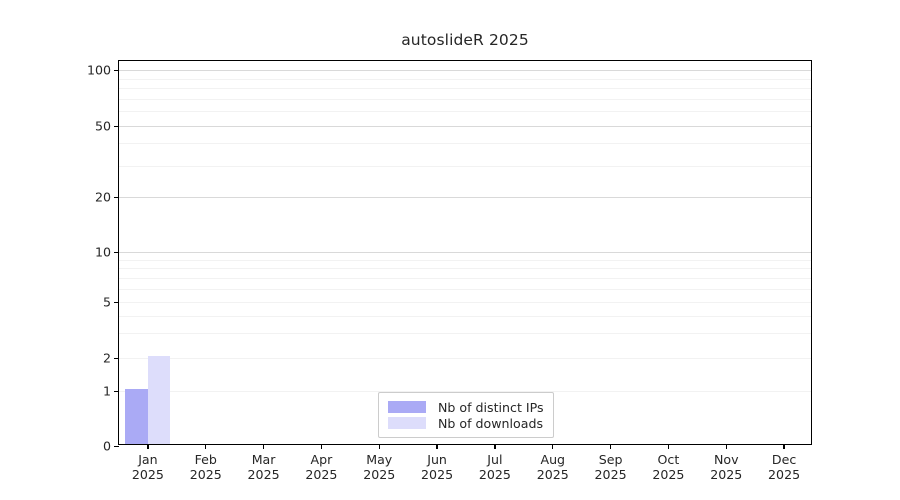 This screenshot has width=900, height=500. I want to click on chart-title: autoslideR 2025, so click(465, 40).